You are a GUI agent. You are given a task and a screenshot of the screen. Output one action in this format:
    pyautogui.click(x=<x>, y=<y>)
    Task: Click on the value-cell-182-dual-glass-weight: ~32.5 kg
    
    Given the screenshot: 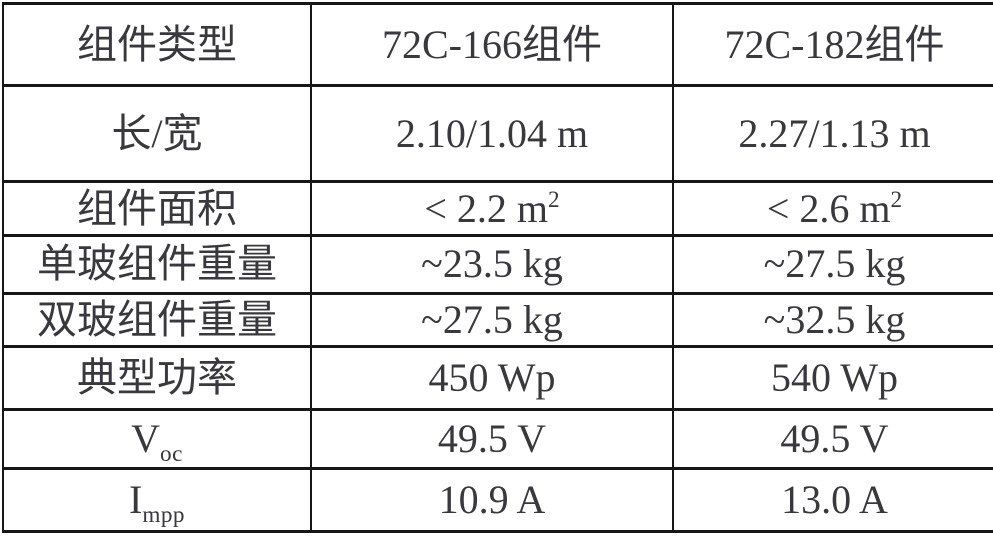 What is the action you would take?
    pyautogui.click(x=832, y=319)
    